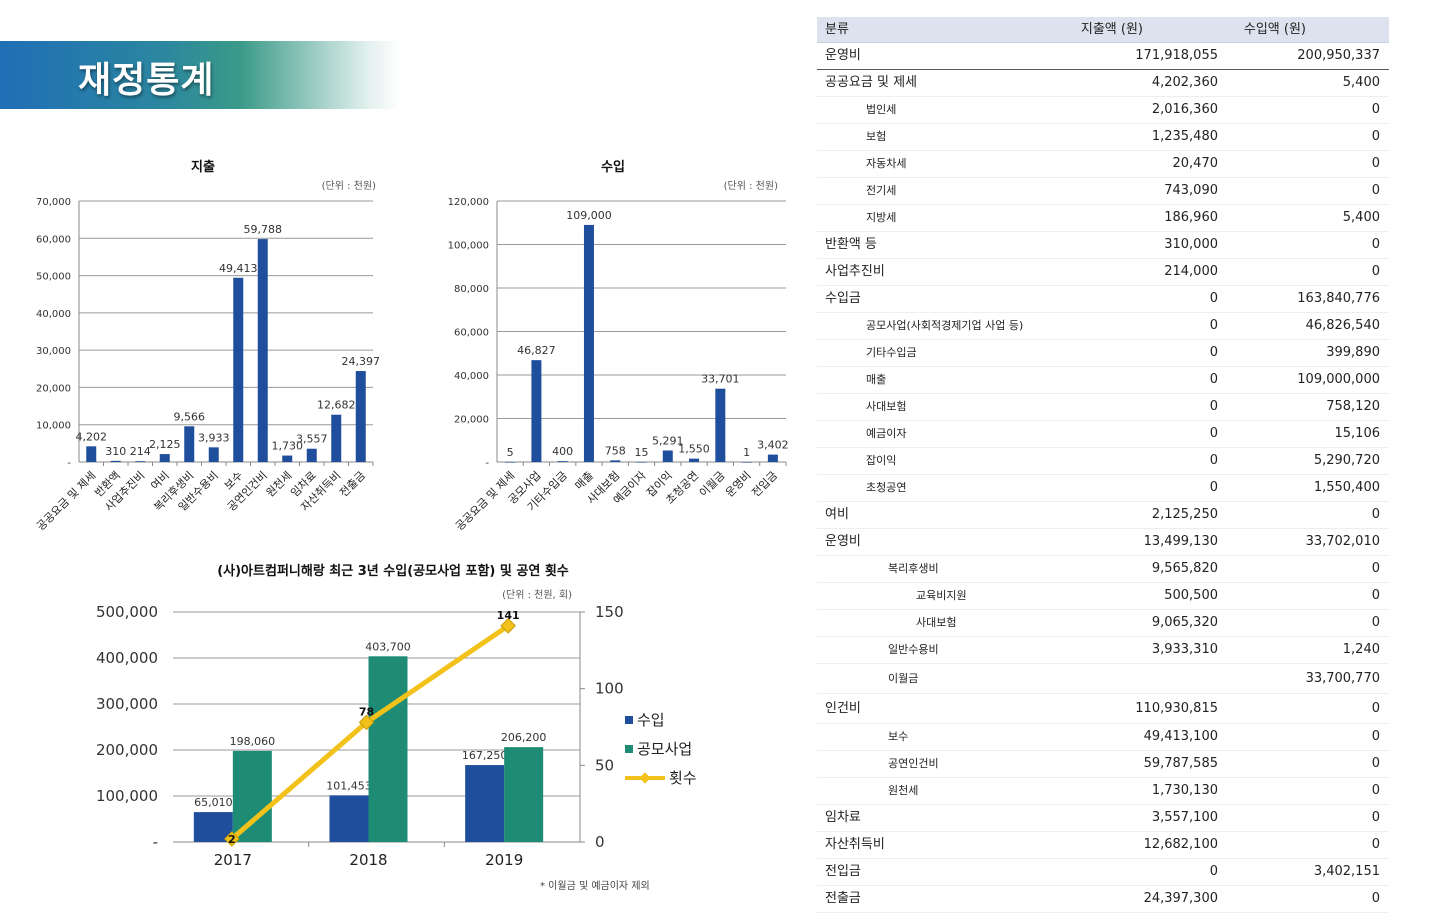  What do you see at coordinates (127, 704) in the screenshot?
I see `y-tick-label: 300,000` at bounding box center [127, 704].